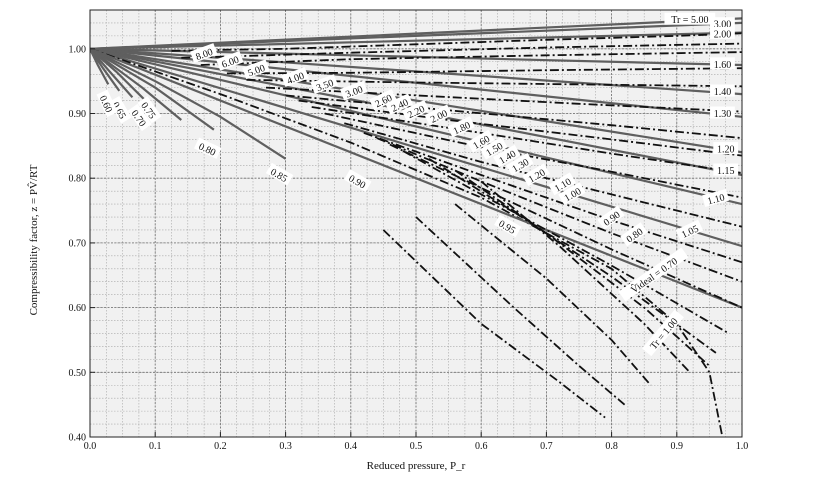 The height and width of the screenshot is (479, 829). I want to click on curve-label-tr-1-40: 1.40, so click(723, 92).